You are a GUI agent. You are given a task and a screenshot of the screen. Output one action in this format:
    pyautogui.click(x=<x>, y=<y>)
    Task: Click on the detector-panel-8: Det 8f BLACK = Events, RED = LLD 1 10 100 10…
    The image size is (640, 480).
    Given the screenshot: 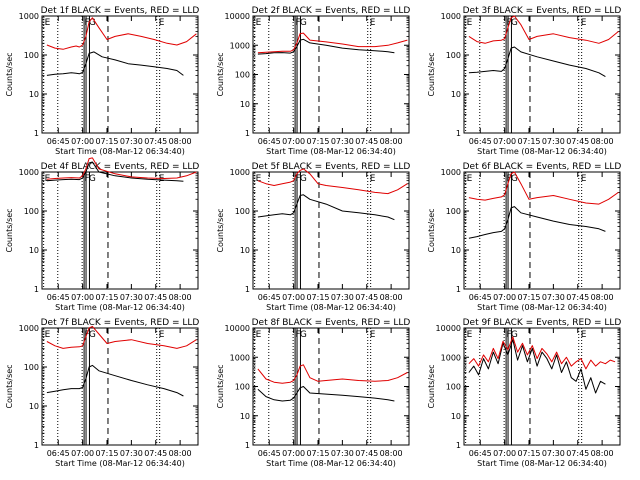 What is the action you would take?
    pyautogui.click(x=313, y=393)
    